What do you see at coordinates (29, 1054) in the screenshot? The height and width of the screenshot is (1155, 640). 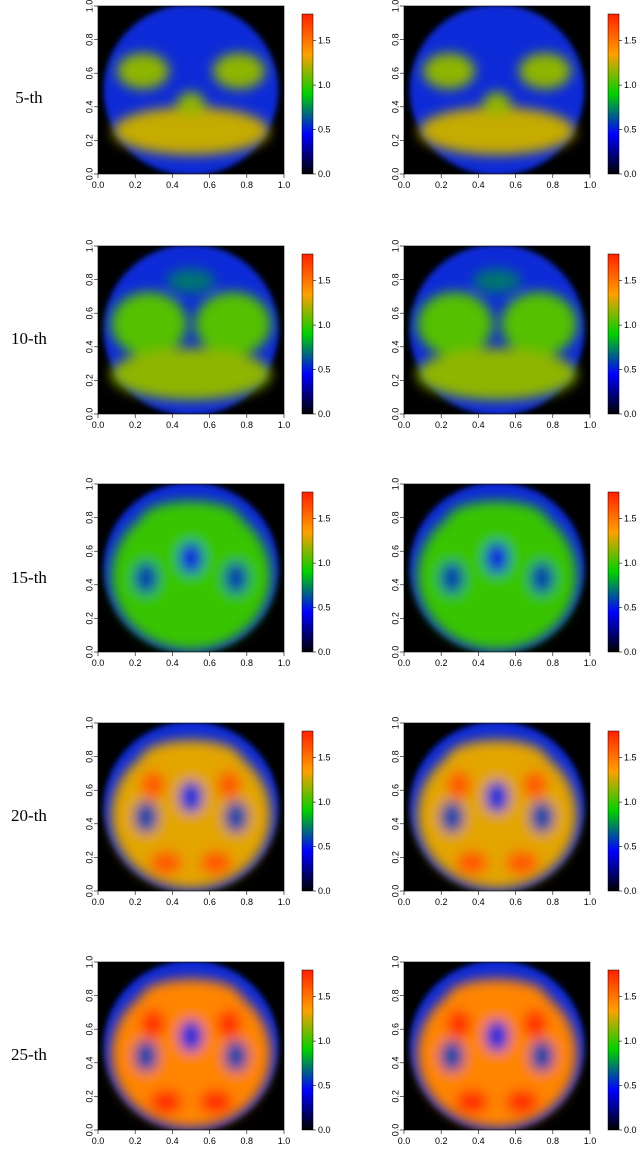 I see `row-label-25th: 25-th` at bounding box center [29, 1054].